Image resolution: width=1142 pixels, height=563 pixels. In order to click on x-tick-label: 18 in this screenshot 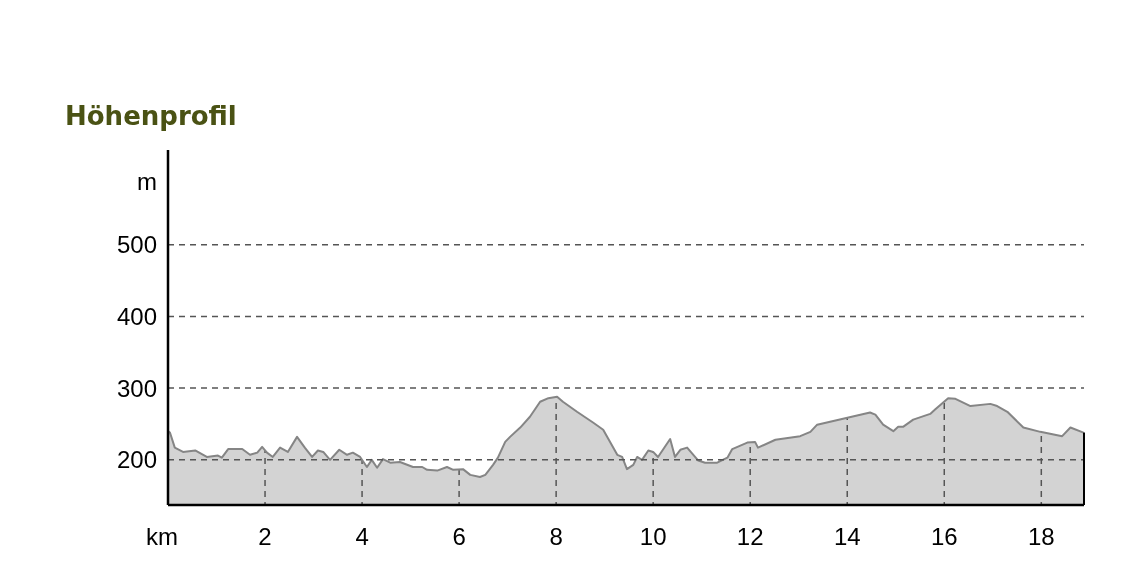, I will do `click(1041, 536)`.